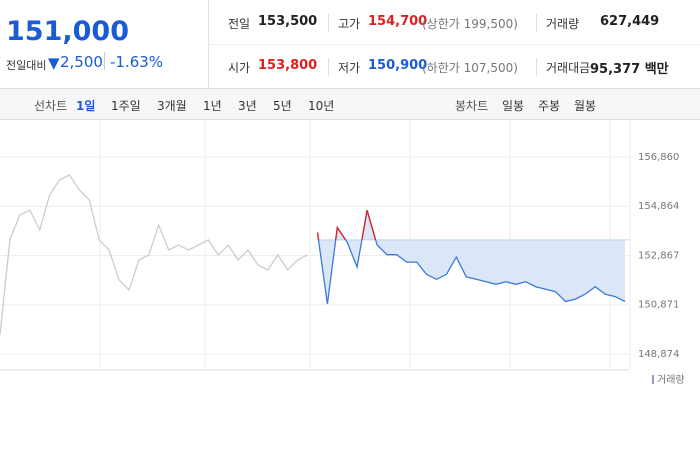 Image resolution: width=700 pixels, height=450 pixels. I want to click on cell-label: 거래대금, so click(568, 68).